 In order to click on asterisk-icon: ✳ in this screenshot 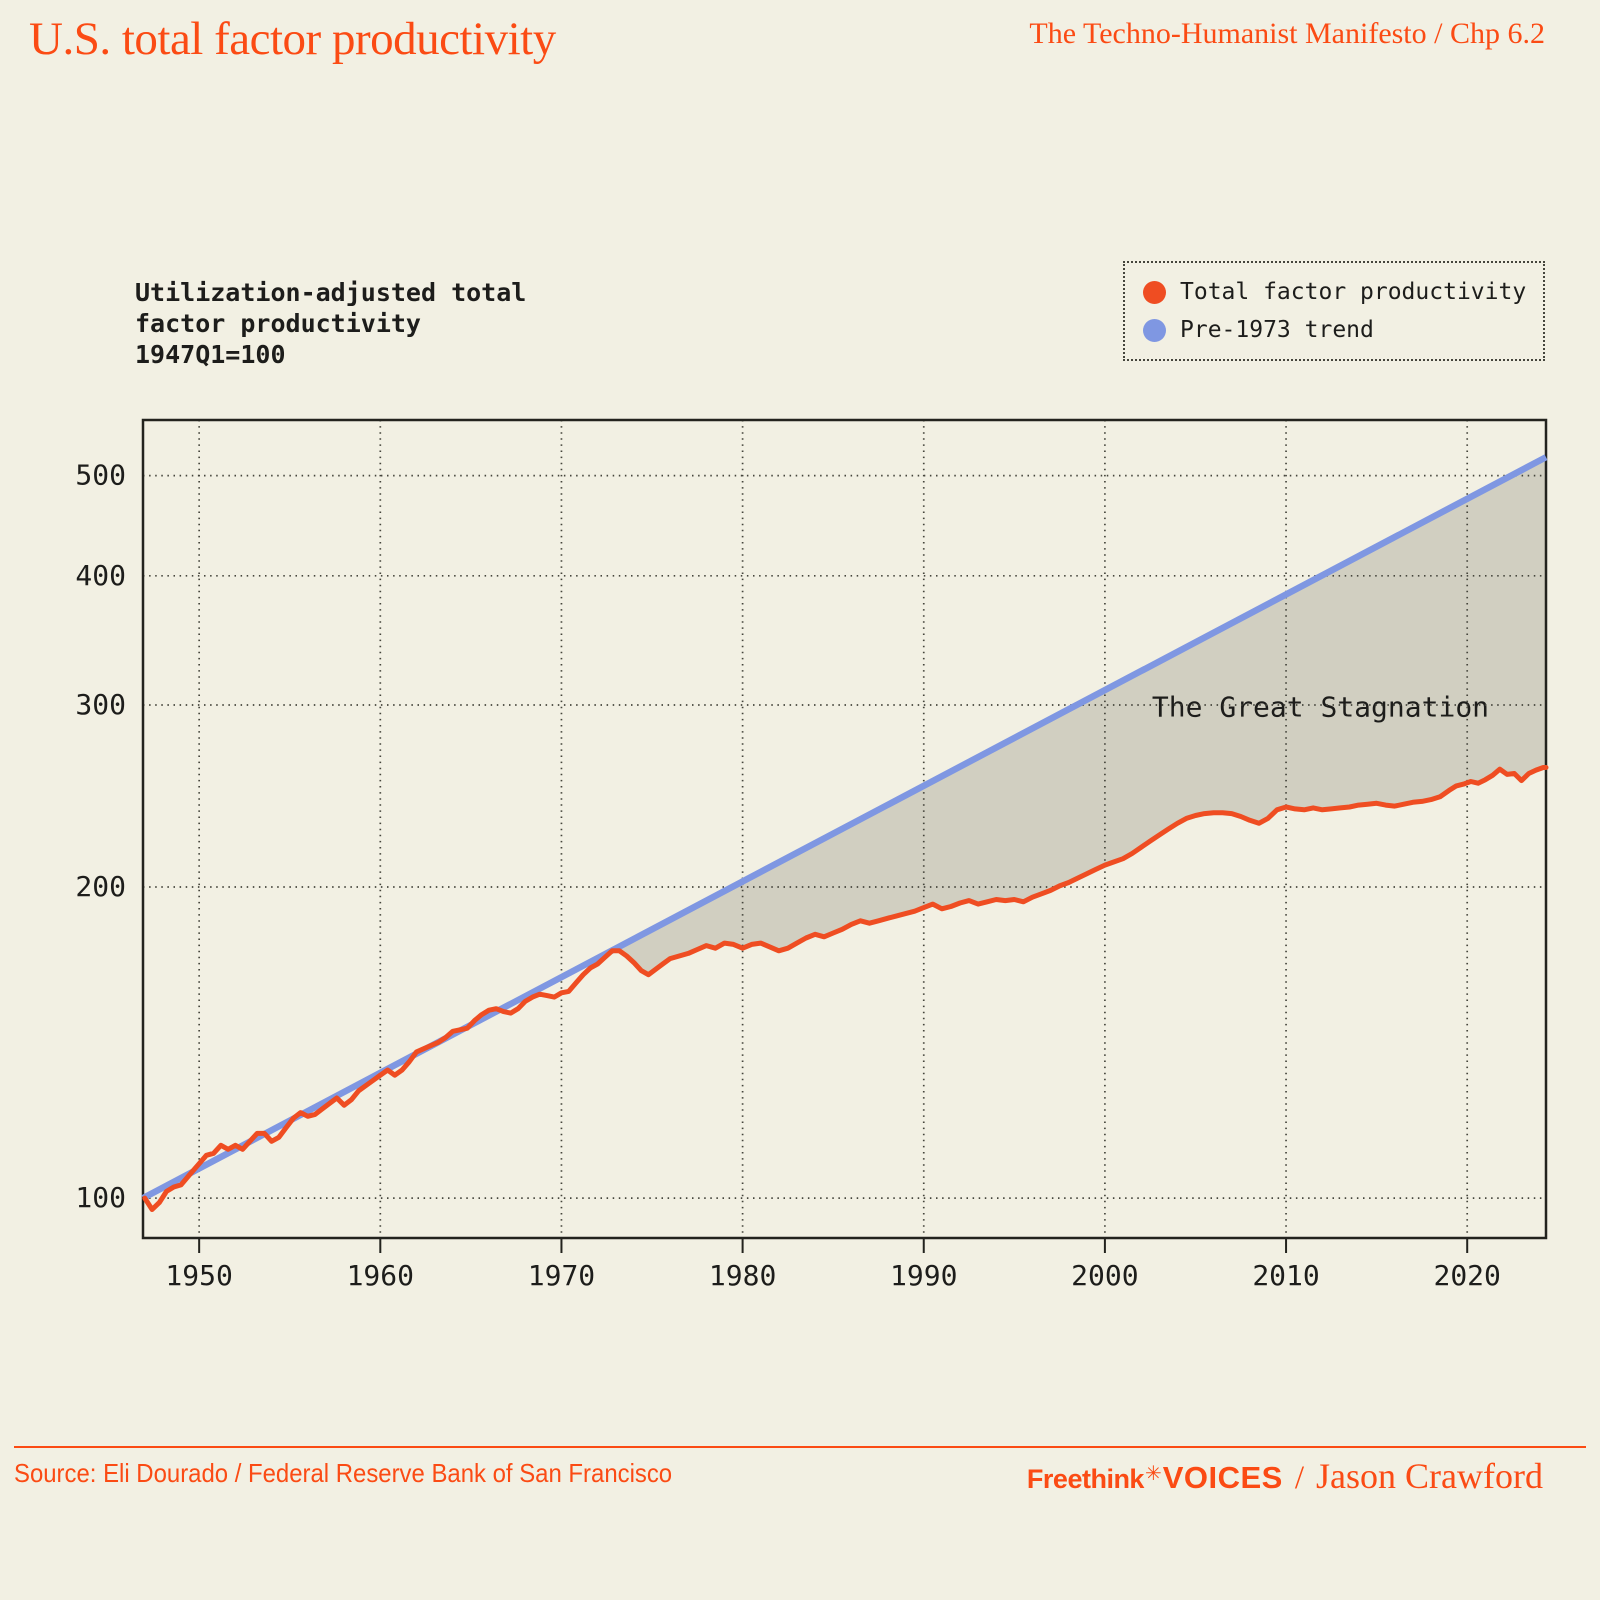, I will do `click(1153, 1474)`.